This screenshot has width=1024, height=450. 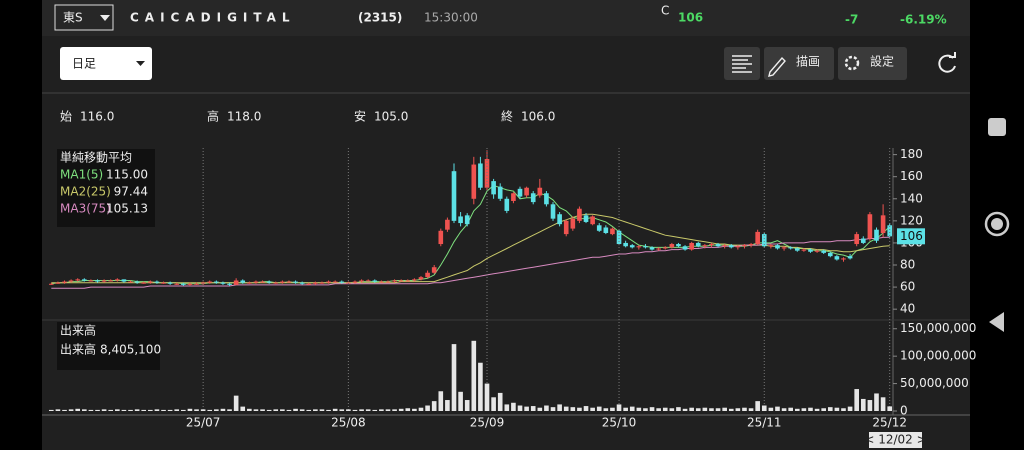 I want to click on ohlc-value: 105.0, so click(x=391, y=117).